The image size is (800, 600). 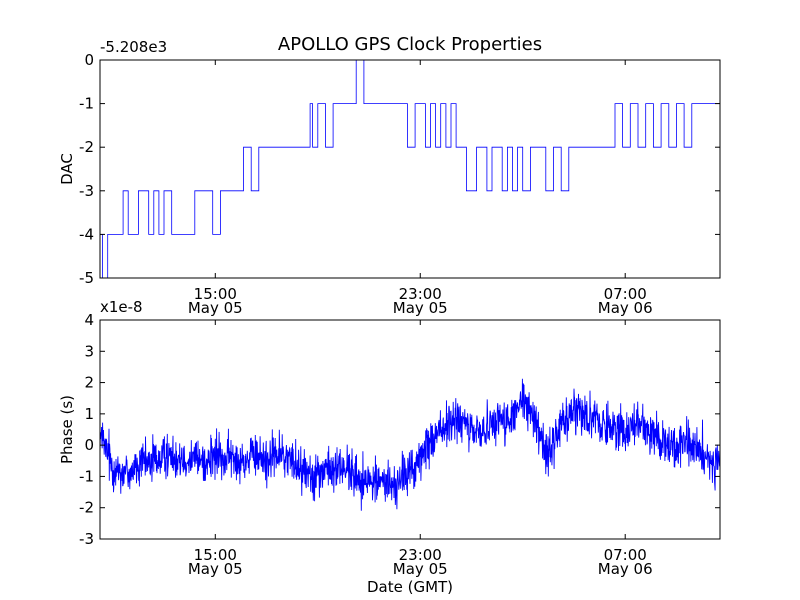 What do you see at coordinates (89, 414) in the screenshot?
I see `phase-y-tick-label: 1` at bounding box center [89, 414].